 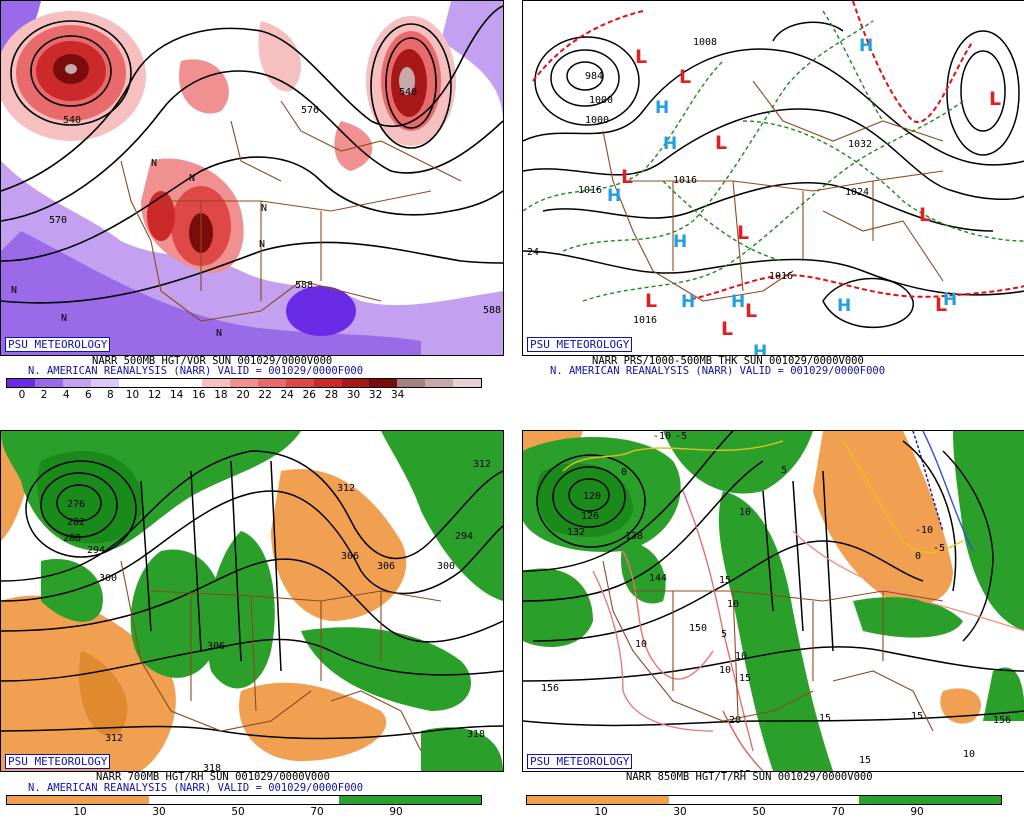 I want to click on contour-label: 282, so click(x=76, y=522).